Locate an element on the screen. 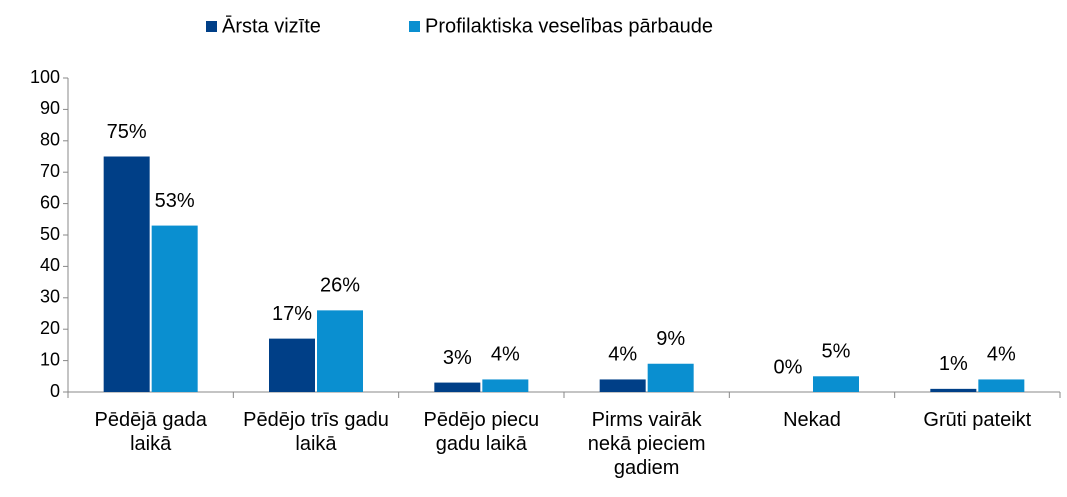  legend-label: Profilaktiska veselības pārbaude is located at coordinates (569, 26).